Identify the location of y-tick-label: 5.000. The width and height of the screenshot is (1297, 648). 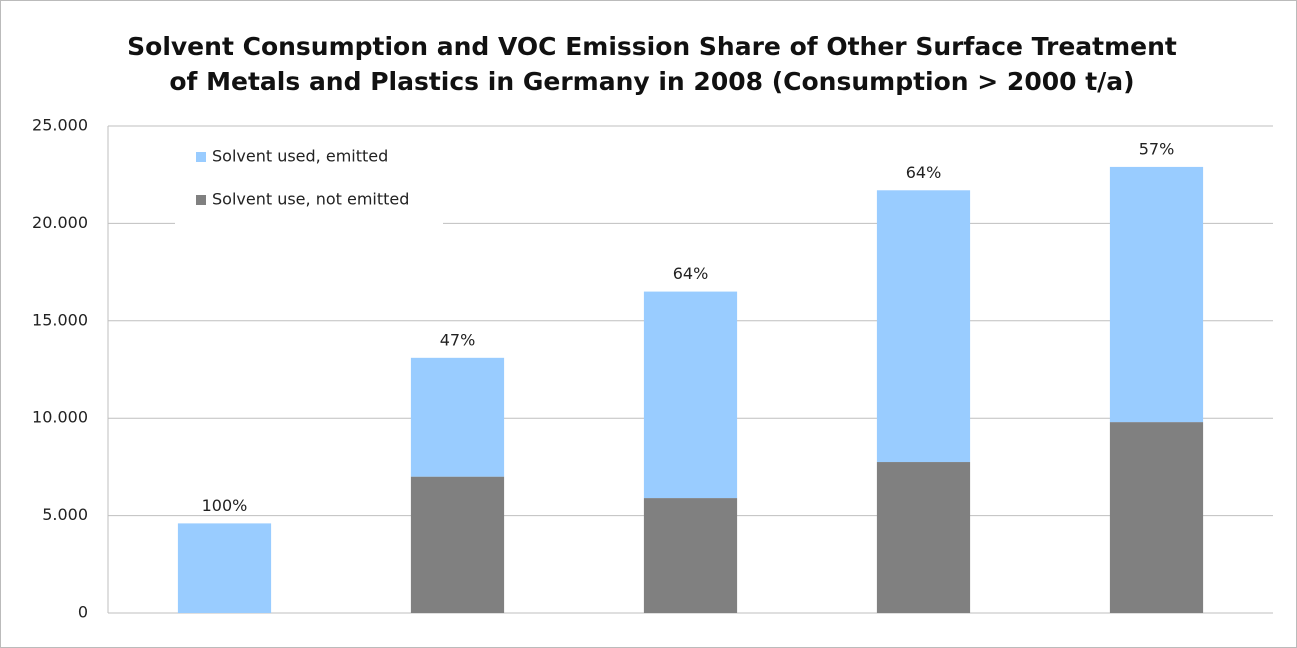
(65, 514).